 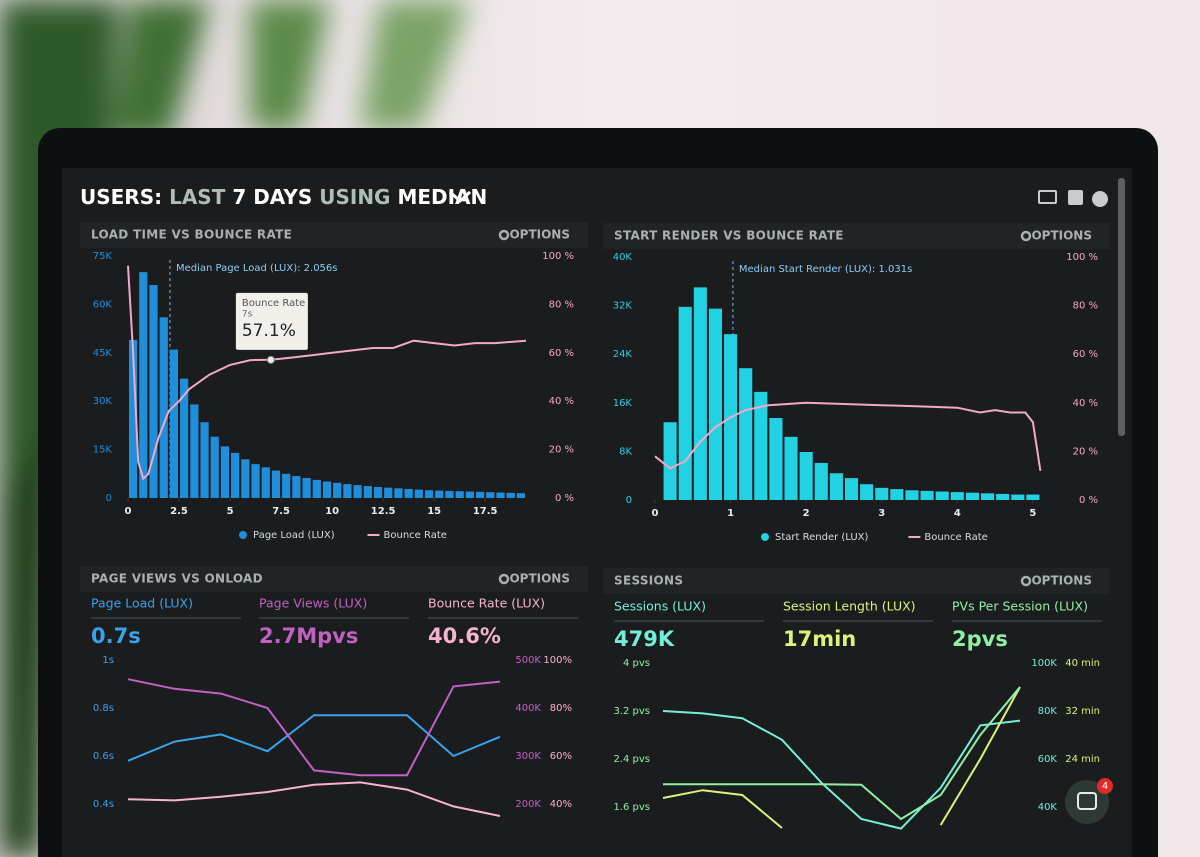 What do you see at coordinates (1075, 197) in the screenshot?
I see `share-icon` at bounding box center [1075, 197].